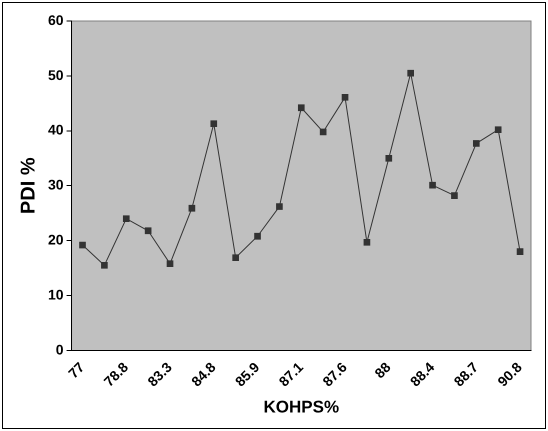  Describe the element at coordinates (56, 239) in the screenshot. I see `y-tick-label: 20` at that location.